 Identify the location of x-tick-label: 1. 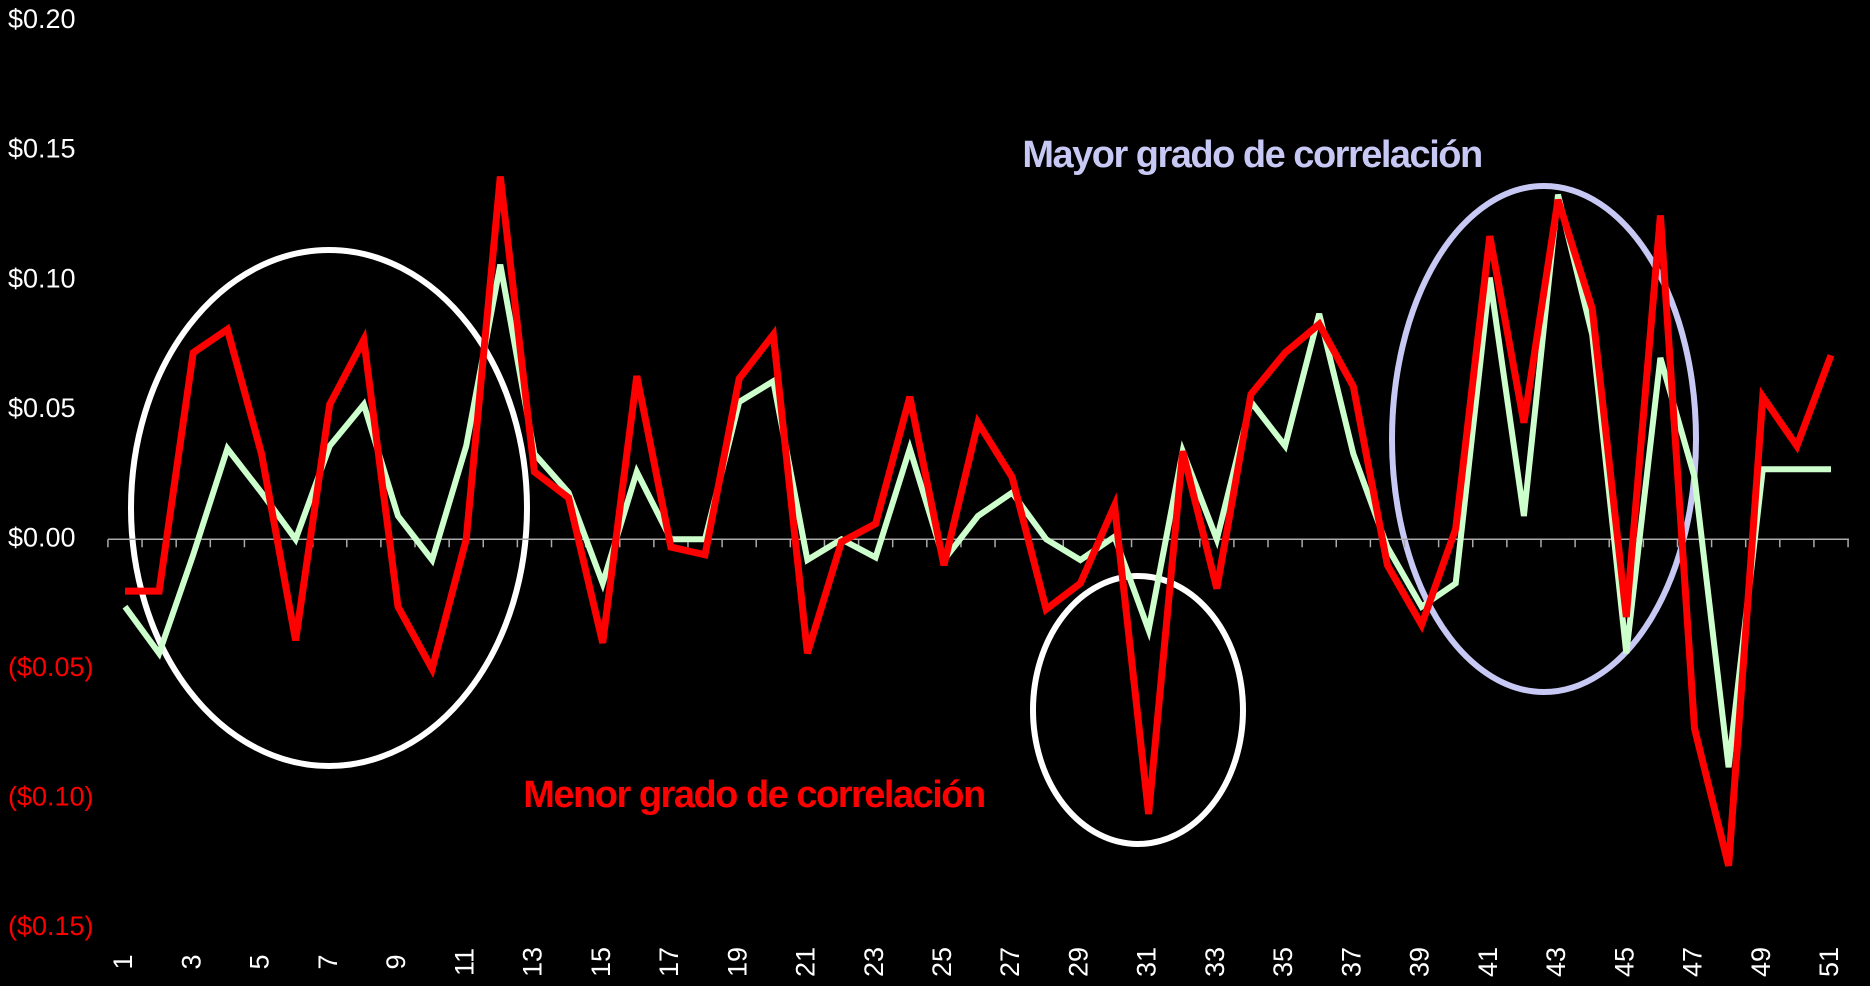
(123, 961).